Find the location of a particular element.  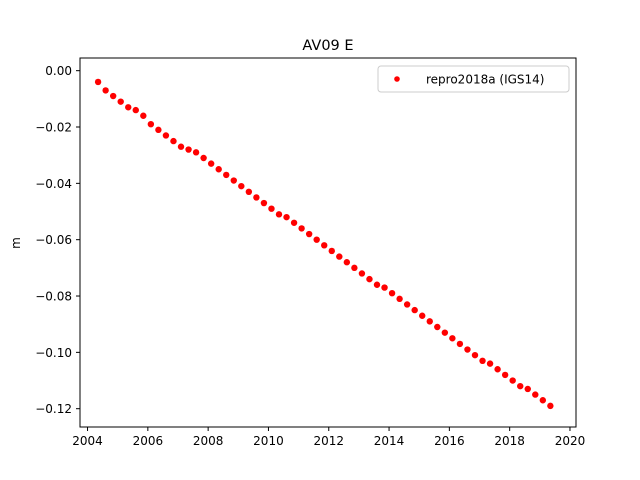

y-axis-label: m is located at coordinates (16, 243).